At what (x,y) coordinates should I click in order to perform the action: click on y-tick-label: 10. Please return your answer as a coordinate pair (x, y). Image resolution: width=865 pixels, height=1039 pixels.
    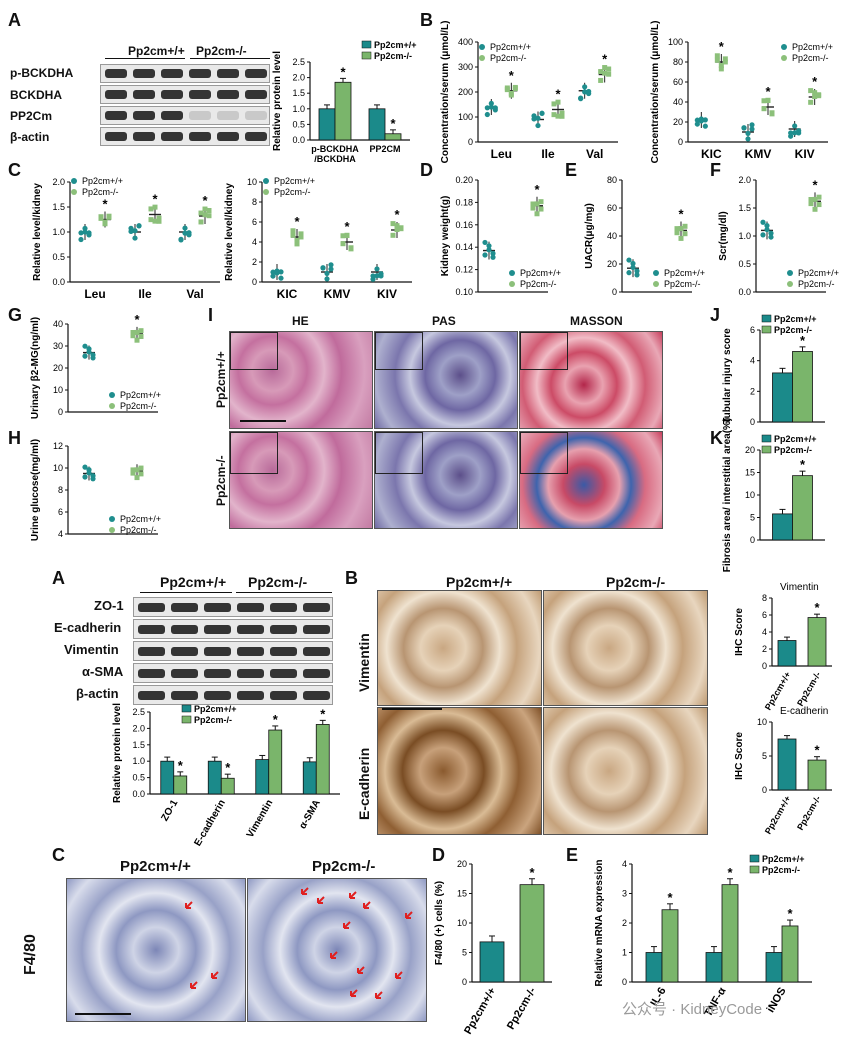
    Looking at the image, I should click on (762, 722).